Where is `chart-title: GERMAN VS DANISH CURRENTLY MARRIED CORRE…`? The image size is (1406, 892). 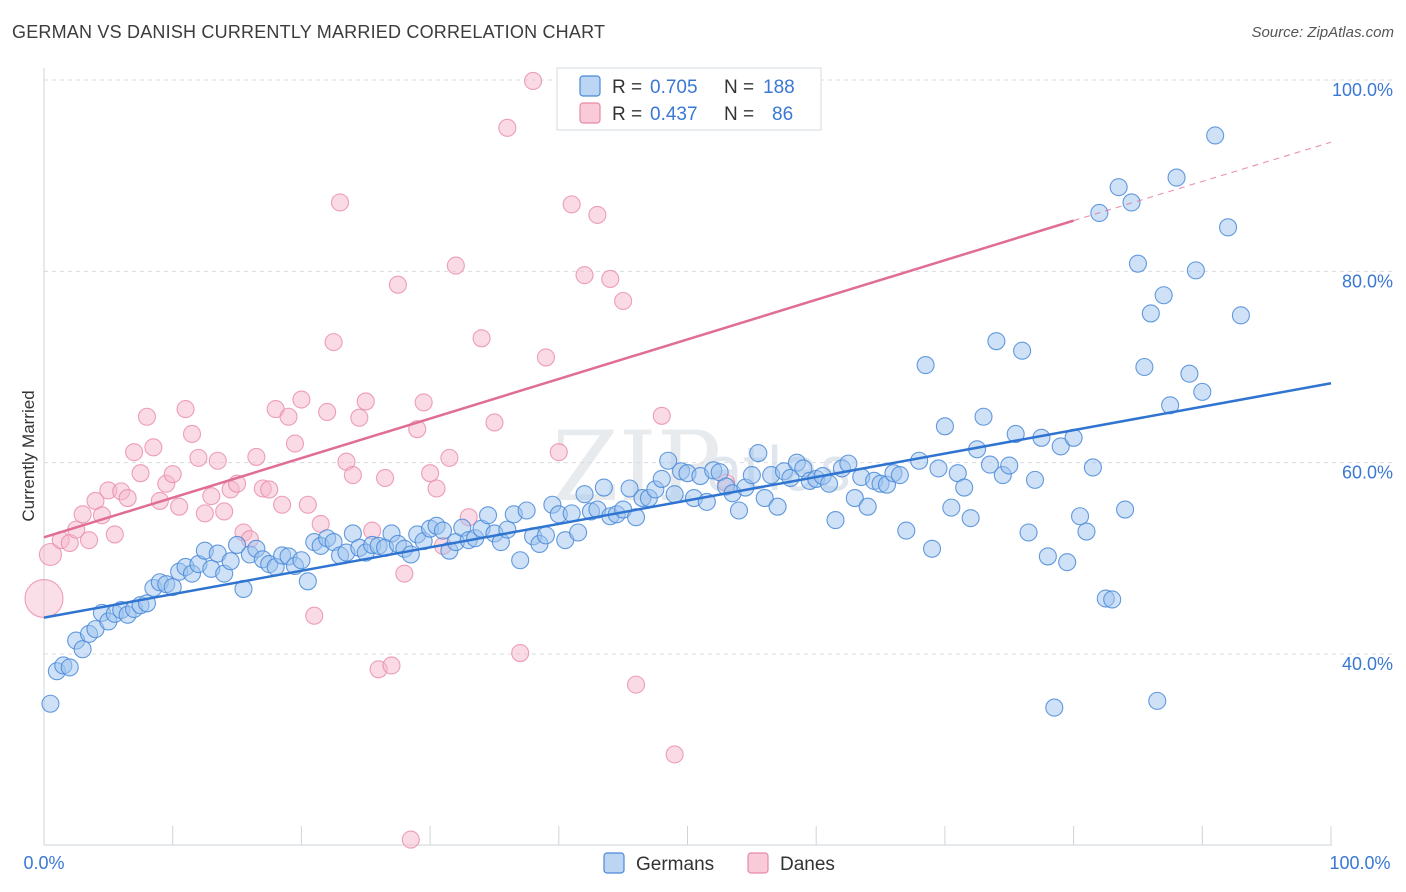
chart-title: GERMAN VS DANISH CURRENTLY MARRIED CORRE… is located at coordinates (309, 32).